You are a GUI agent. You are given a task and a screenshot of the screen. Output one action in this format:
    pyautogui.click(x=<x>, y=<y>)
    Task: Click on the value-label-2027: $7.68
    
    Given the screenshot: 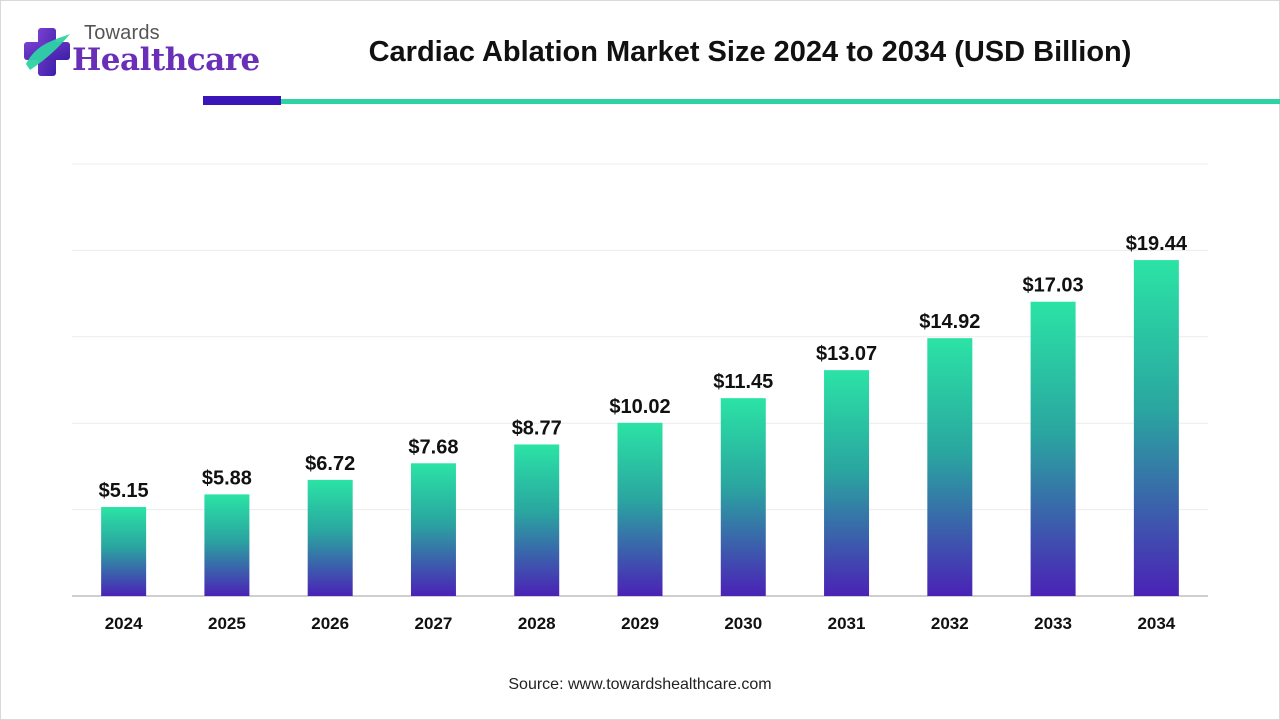 What is the action you would take?
    pyautogui.click(x=433, y=447)
    